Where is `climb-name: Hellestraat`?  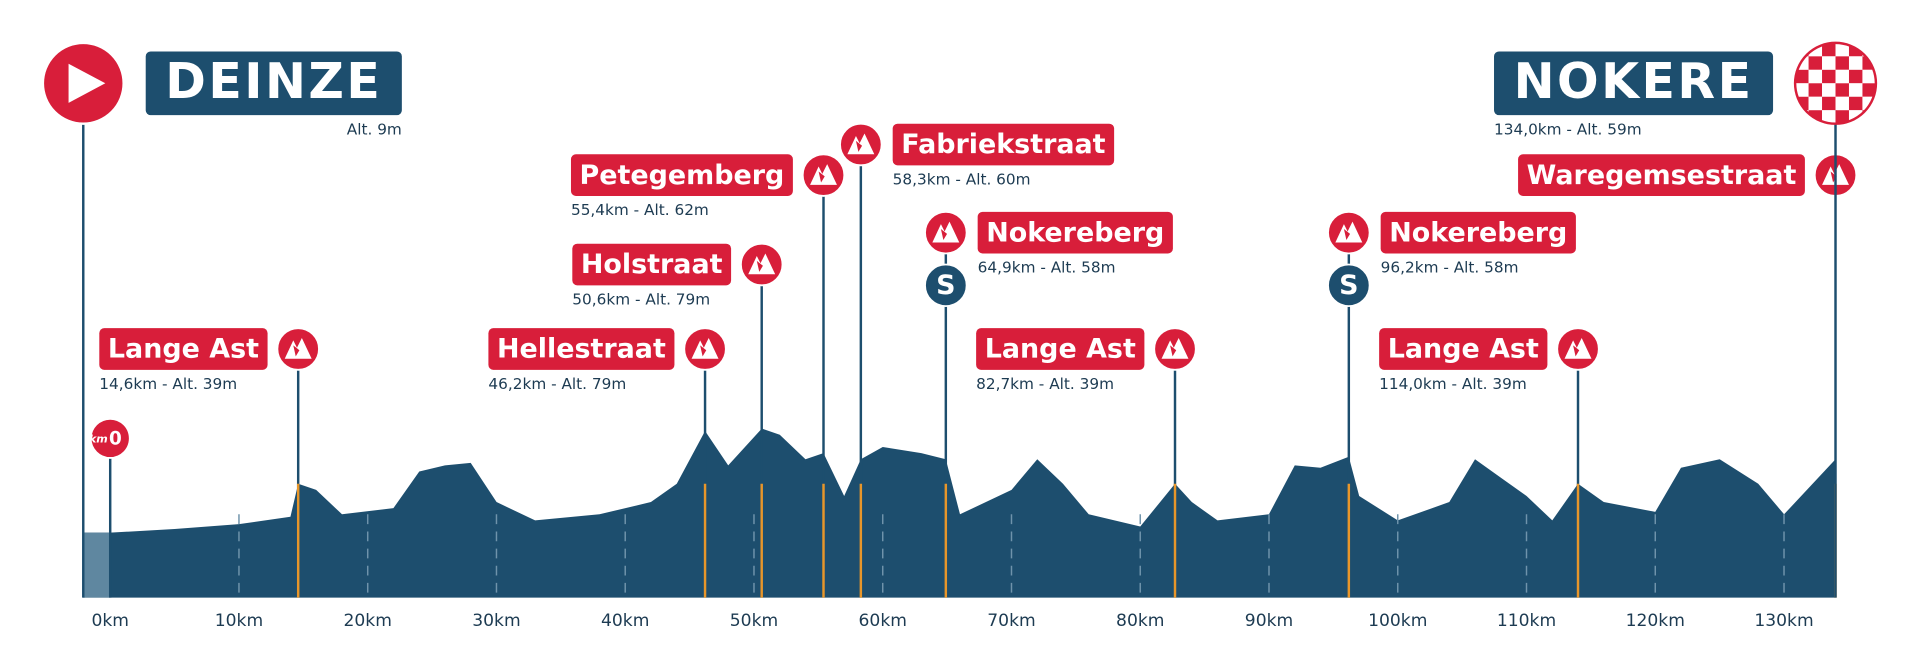 climb-name: Hellestraat is located at coordinates (581, 349).